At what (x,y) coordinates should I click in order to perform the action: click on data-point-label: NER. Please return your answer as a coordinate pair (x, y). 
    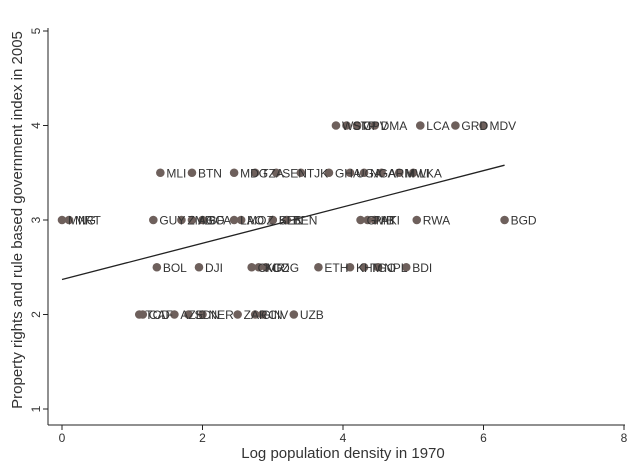
    Looking at the image, I should click on (222, 315).